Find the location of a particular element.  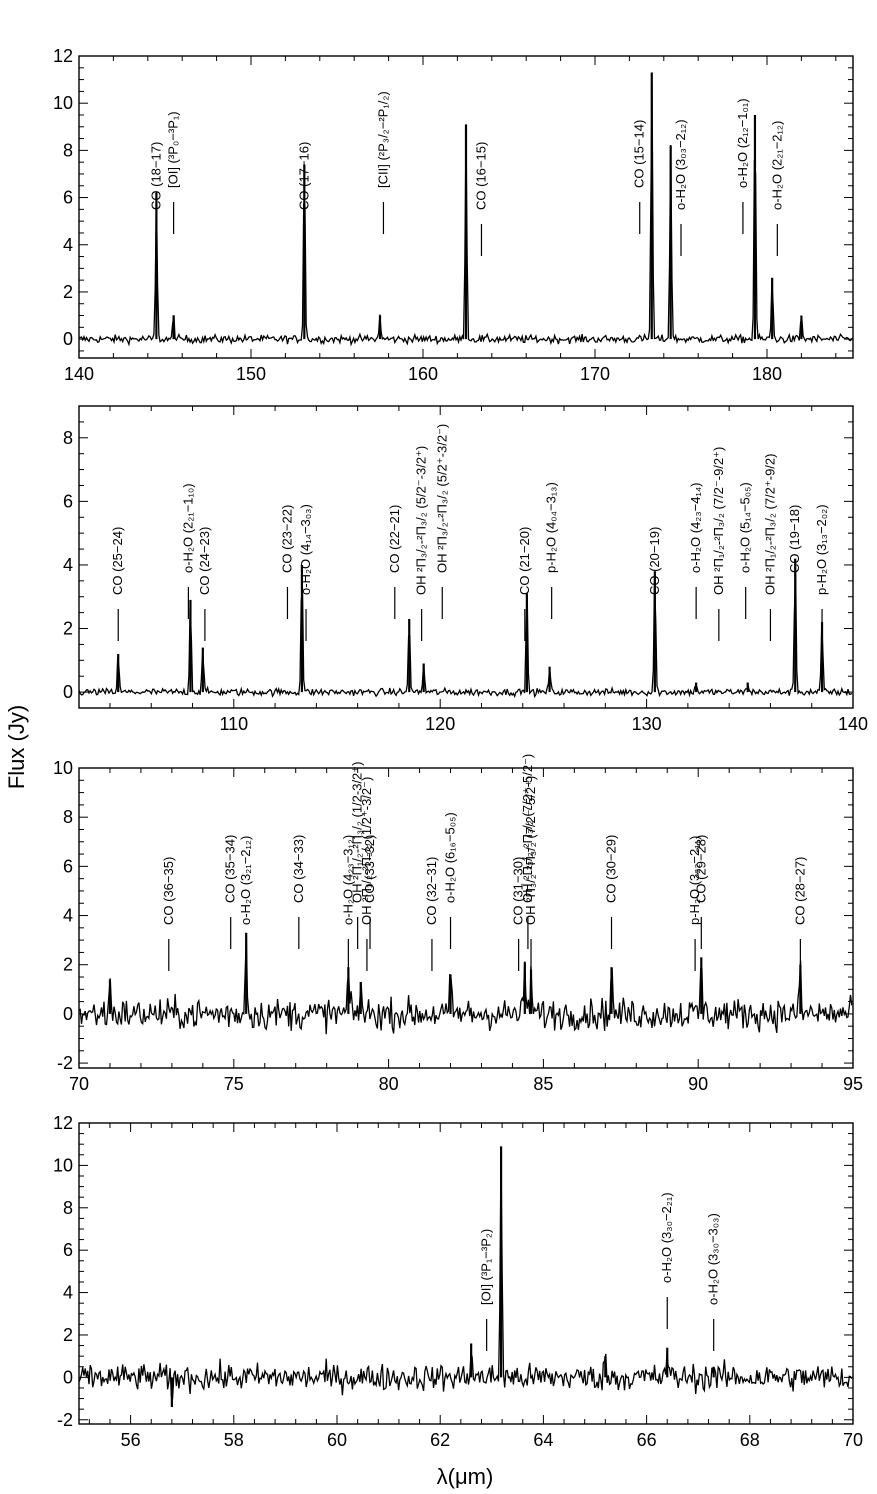

line-id-label: CO (17−16) is located at coordinates (303, 176).